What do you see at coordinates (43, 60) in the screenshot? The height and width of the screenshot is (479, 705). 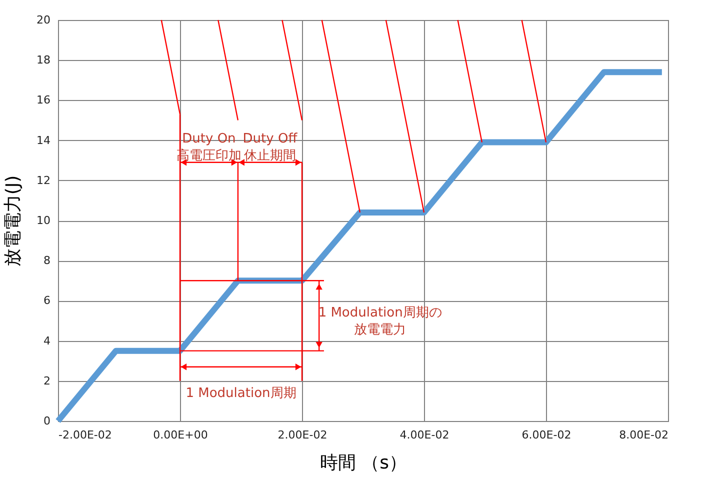 I see `y-tick-label: 18` at bounding box center [43, 60].